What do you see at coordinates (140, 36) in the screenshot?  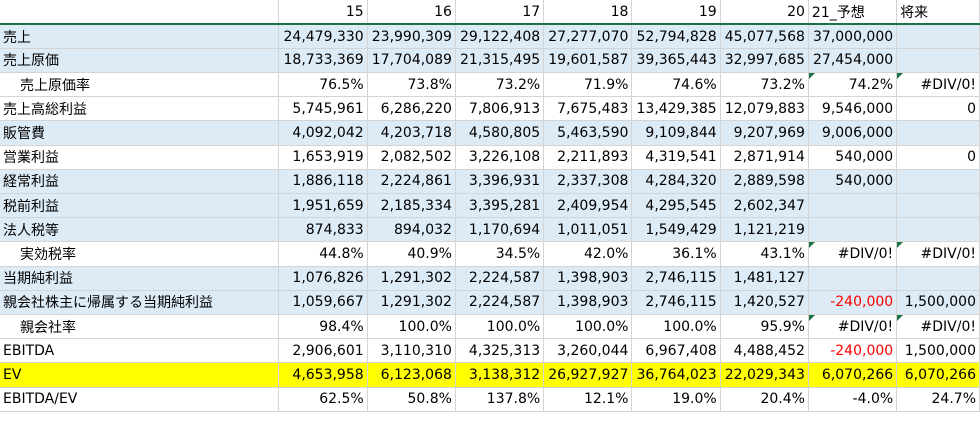 I see `row-label-cell: 売上` at bounding box center [140, 36].